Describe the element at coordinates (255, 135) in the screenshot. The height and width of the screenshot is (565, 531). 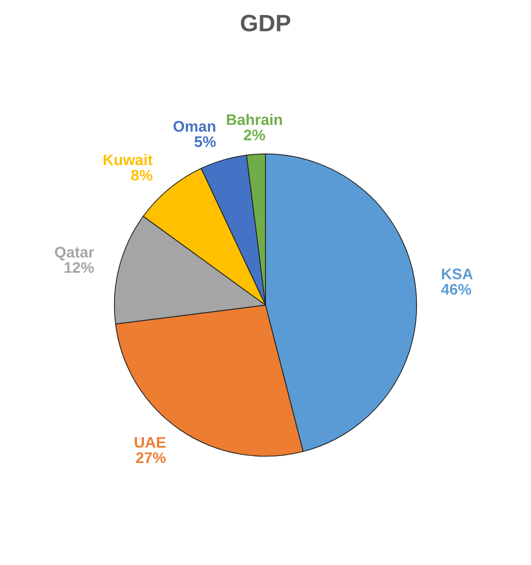
I see `data-label: 2%` at that location.